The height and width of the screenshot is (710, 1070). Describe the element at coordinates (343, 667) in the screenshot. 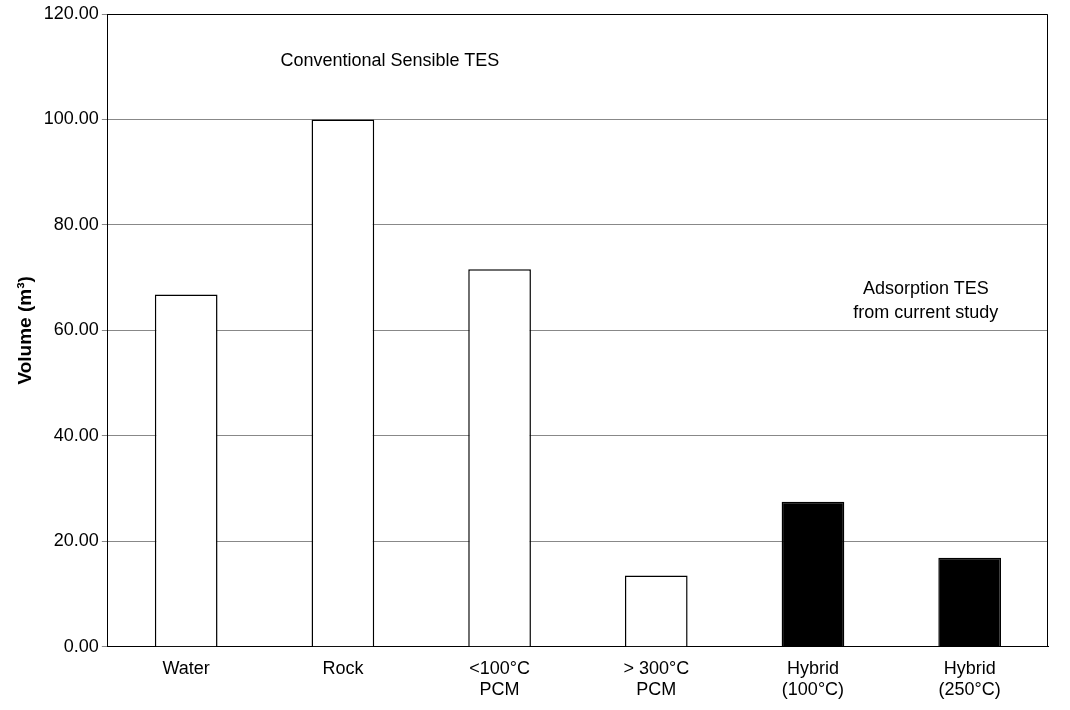

I see `x-tick-label: Rock` at that location.